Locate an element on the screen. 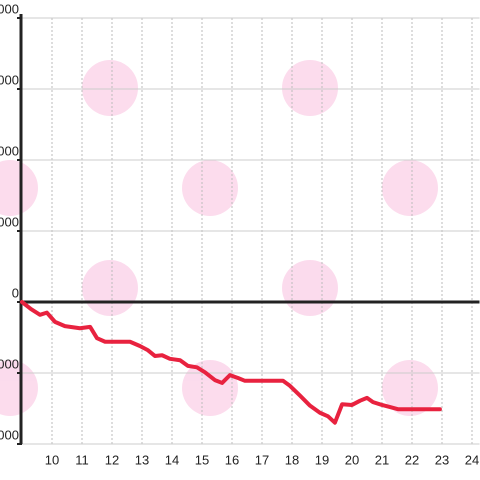 The height and width of the screenshot is (480, 480). x-tick-label: 10 is located at coordinates (52, 459).